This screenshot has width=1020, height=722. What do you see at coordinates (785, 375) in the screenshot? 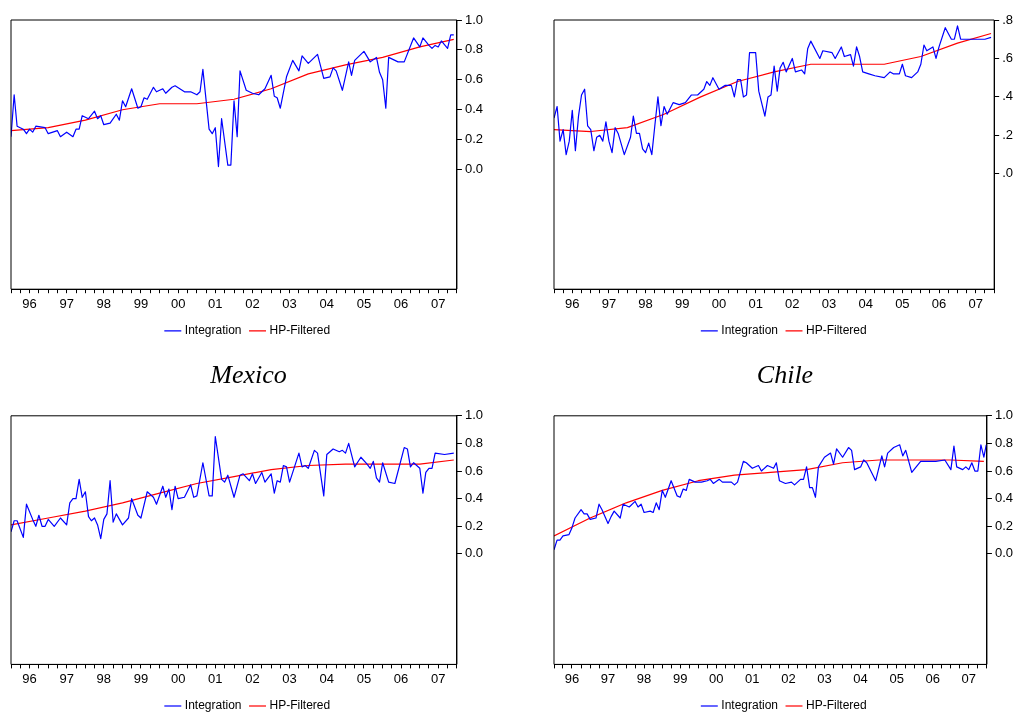
I see `text: Chile` at bounding box center [785, 375].